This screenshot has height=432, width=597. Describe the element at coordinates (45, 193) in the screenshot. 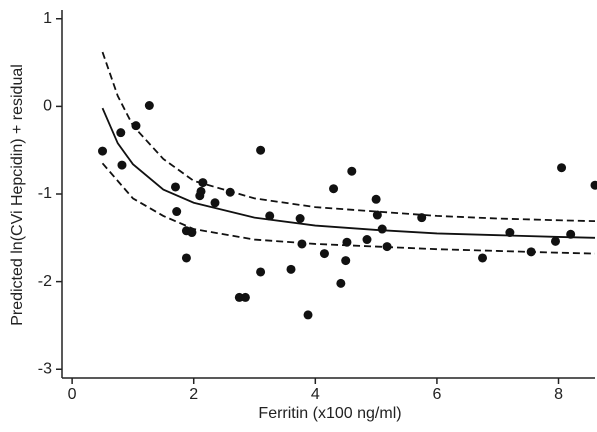

I see `y-tick-label: -1` at that location.